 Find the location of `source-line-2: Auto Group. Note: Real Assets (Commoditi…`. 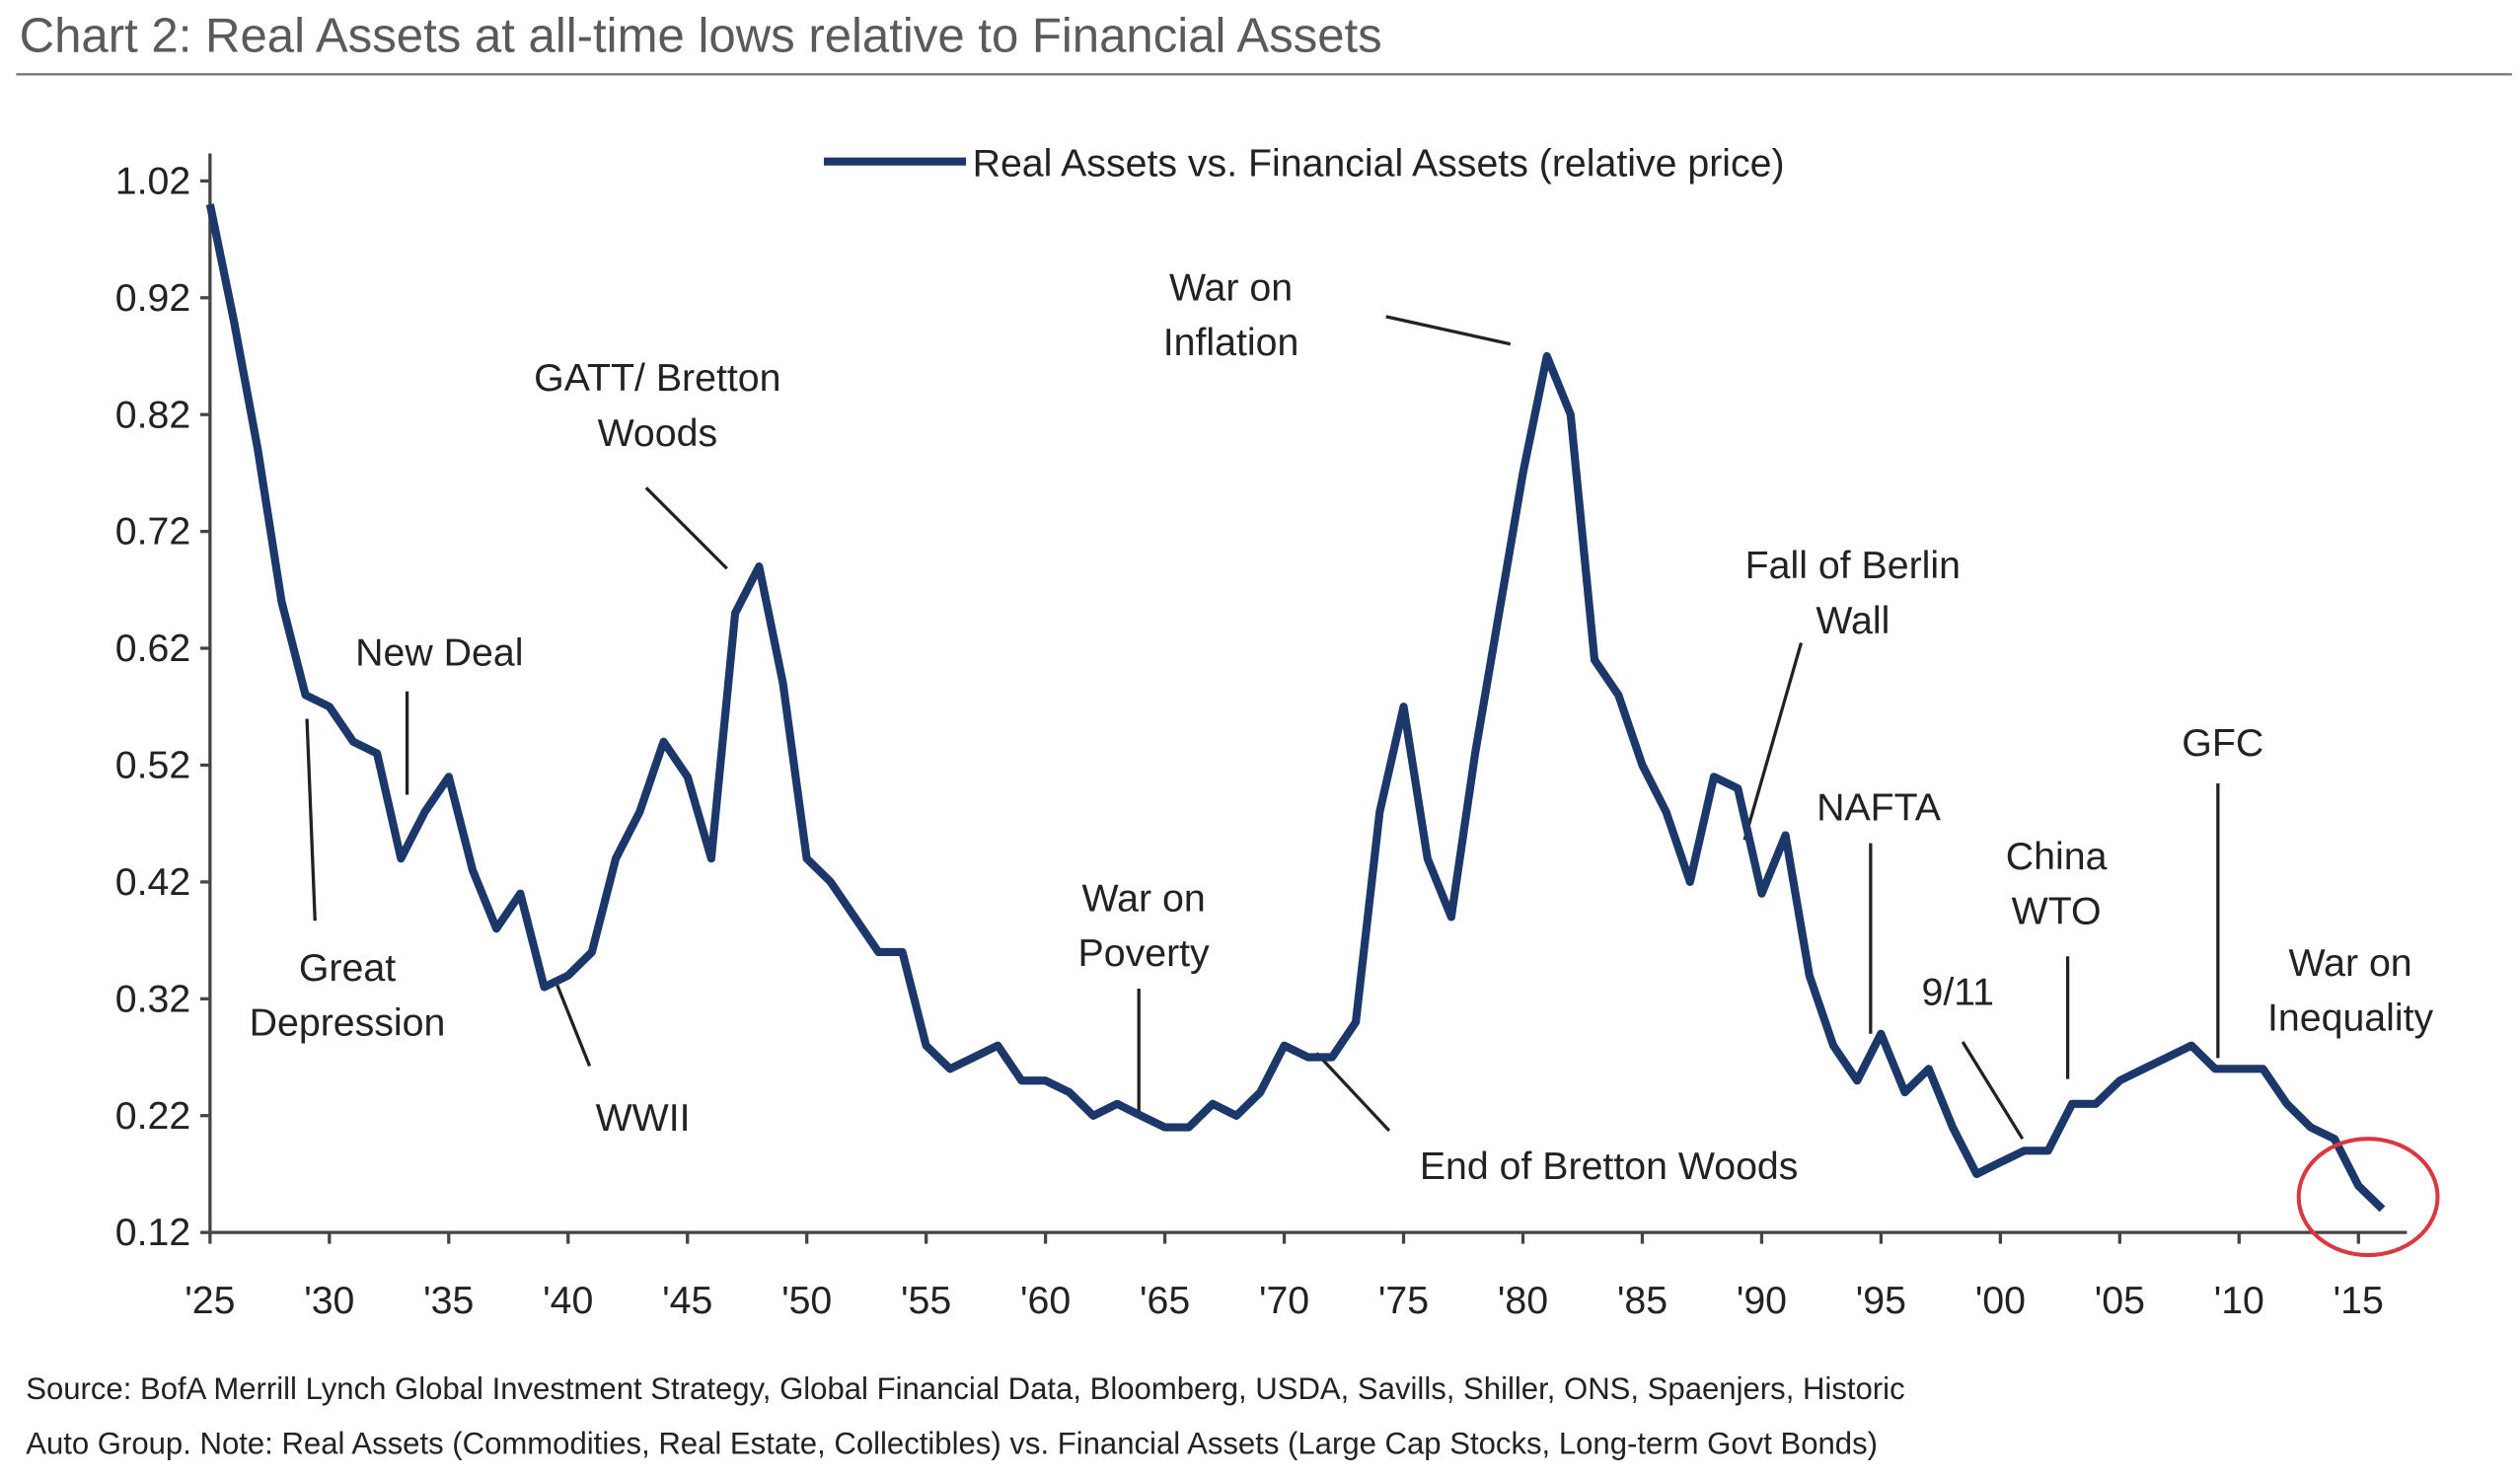

source-line-2: Auto Group. Note: Real Assets (Commoditi… is located at coordinates (952, 1443).